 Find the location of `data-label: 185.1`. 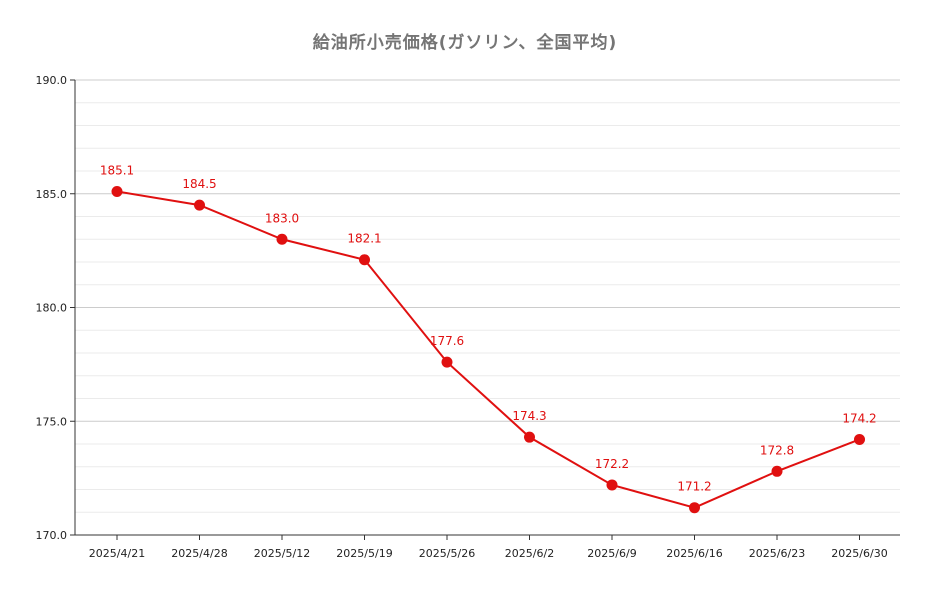

data-label: 185.1 is located at coordinates (117, 170).